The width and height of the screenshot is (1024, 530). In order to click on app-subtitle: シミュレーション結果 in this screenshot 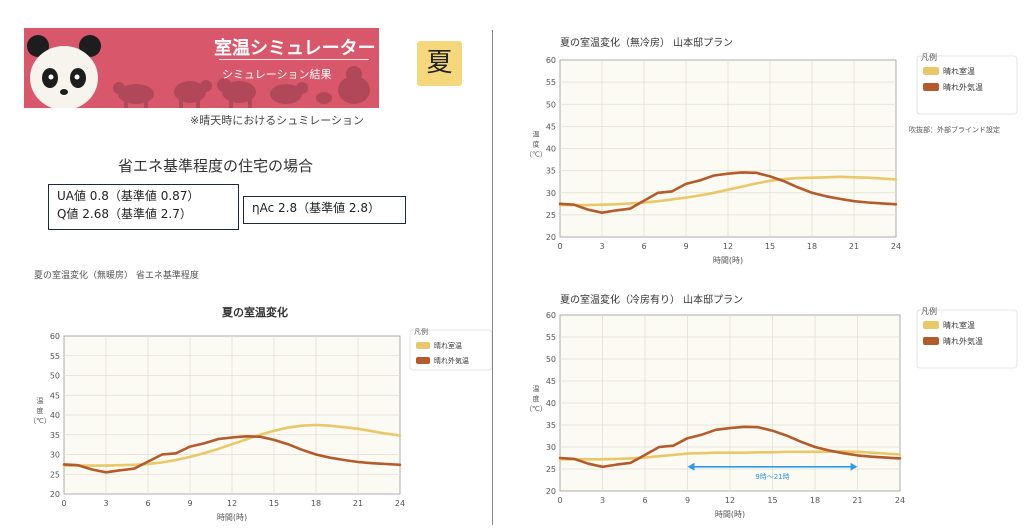, I will do `click(277, 74)`.